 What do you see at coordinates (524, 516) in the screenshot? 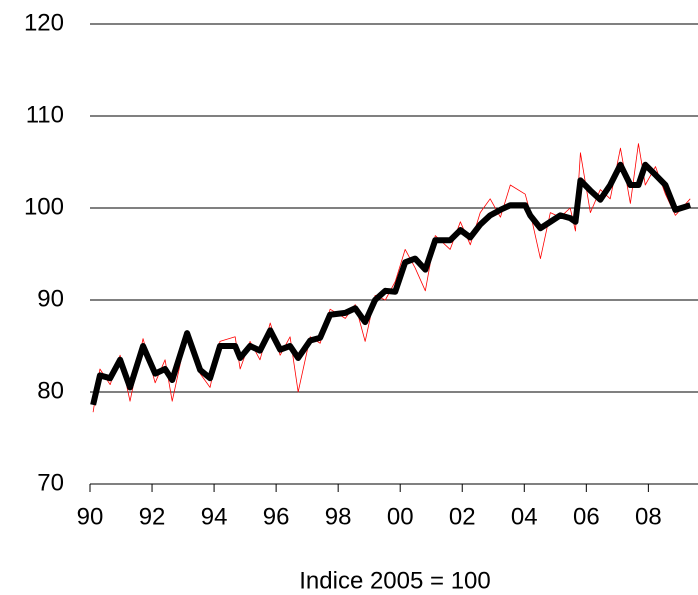
I see `x-tick-label: 04` at bounding box center [524, 516].